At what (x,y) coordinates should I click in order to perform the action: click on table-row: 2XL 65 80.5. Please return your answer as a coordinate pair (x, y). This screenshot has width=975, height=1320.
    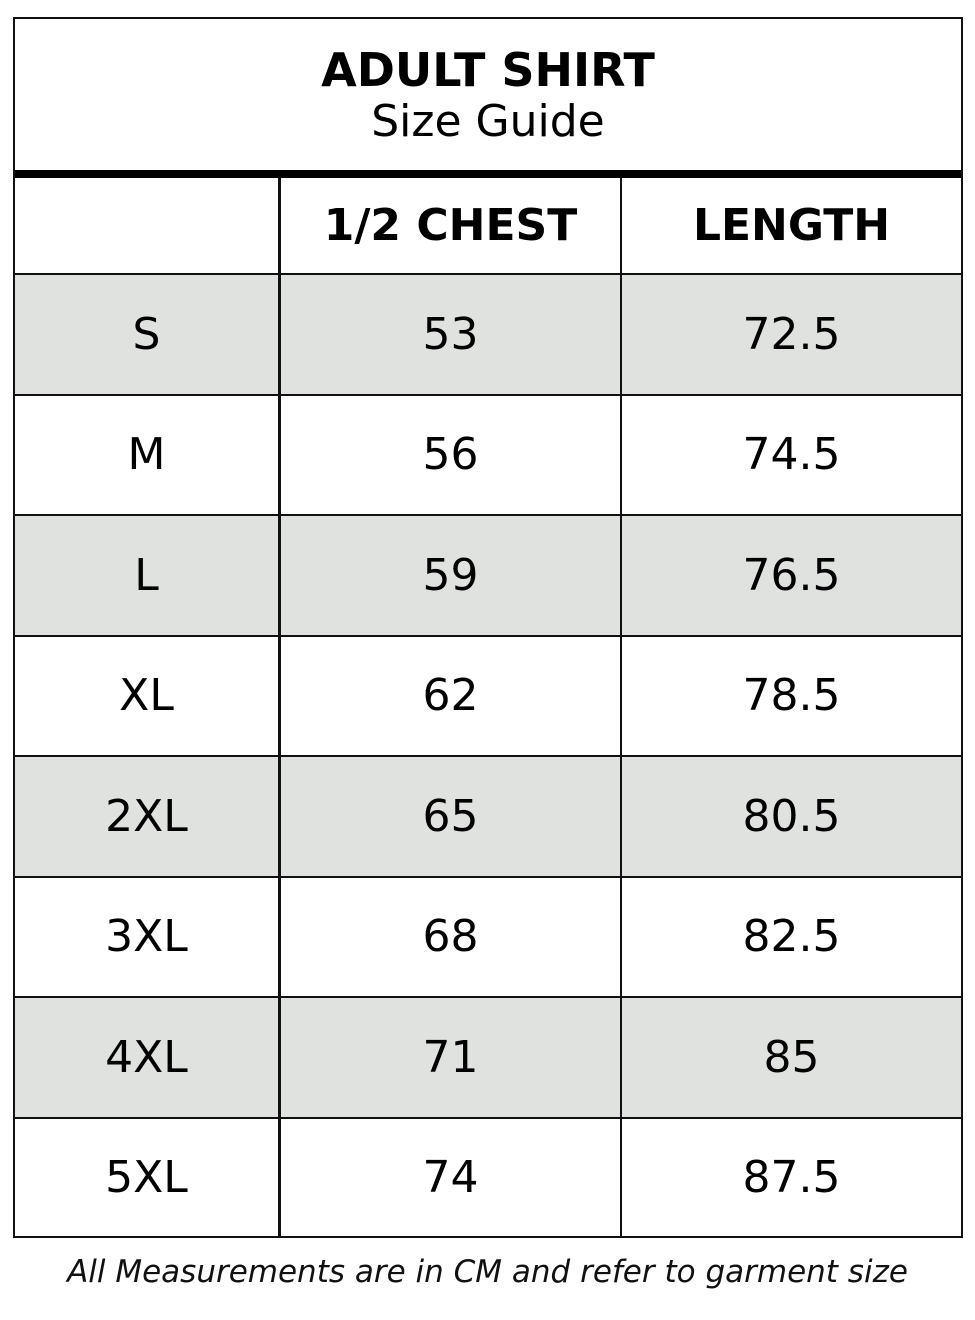
    Looking at the image, I should click on (488, 815).